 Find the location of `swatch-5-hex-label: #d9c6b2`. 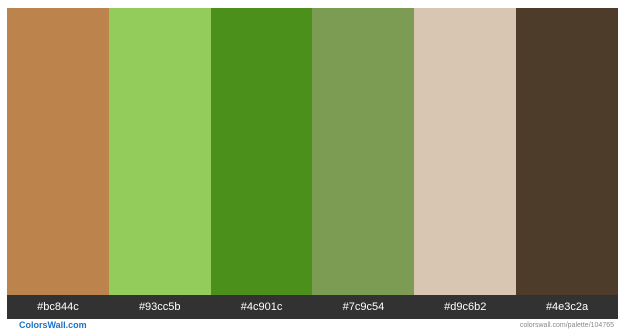

swatch-5-hex-label: #d9c6b2 is located at coordinates (465, 307).